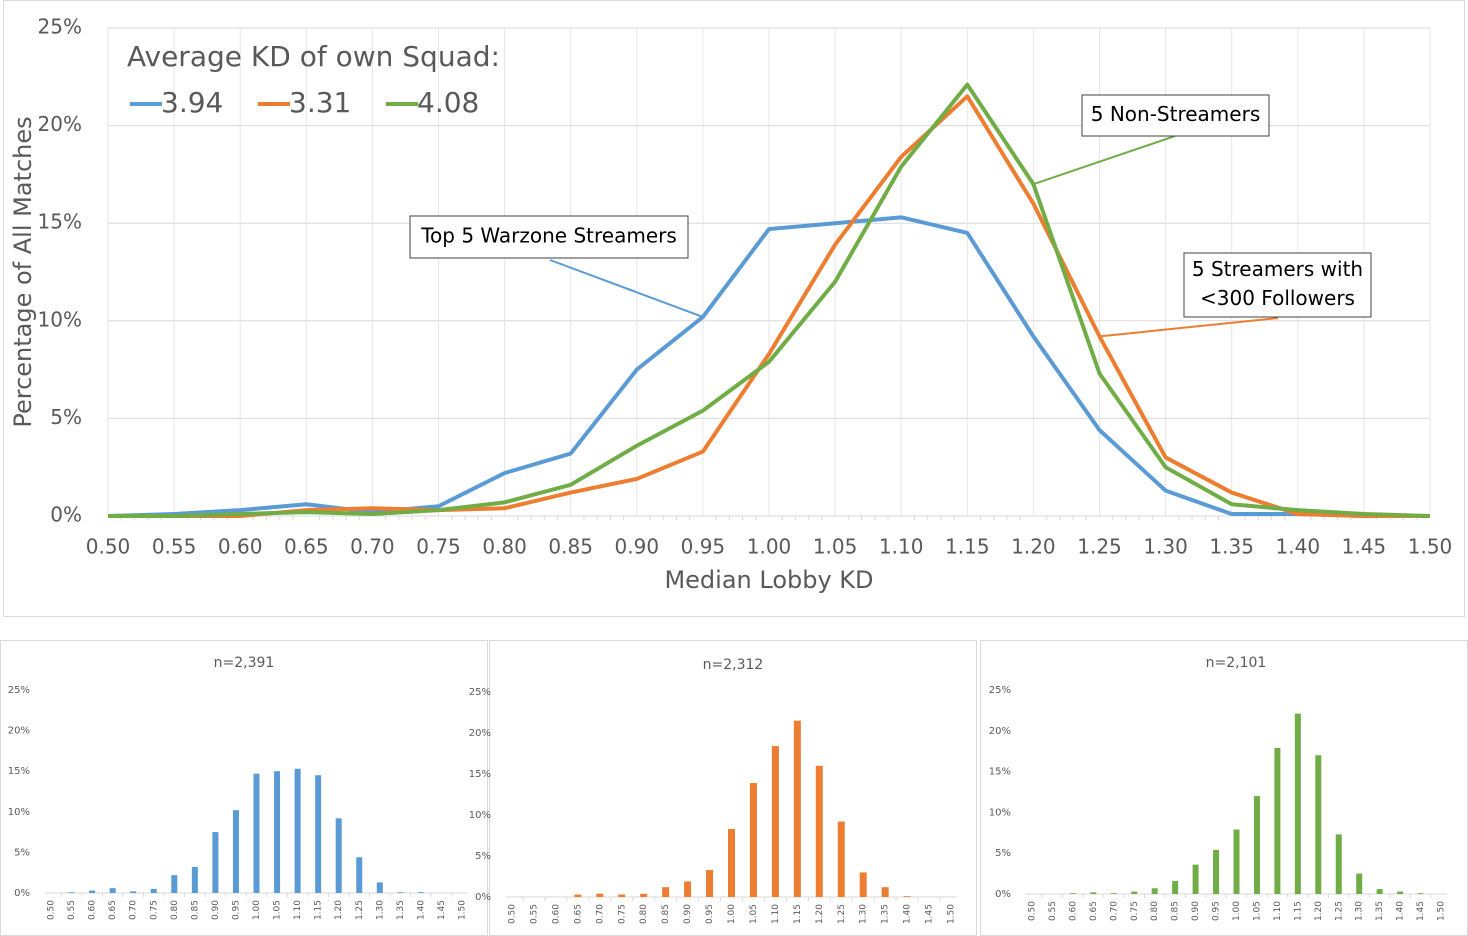 This screenshot has height=936, width=1468. What do you see at coordinates (320, 102) in the screenshot?
I see `legend-label: 3.31` at bounding box center [320, 102].